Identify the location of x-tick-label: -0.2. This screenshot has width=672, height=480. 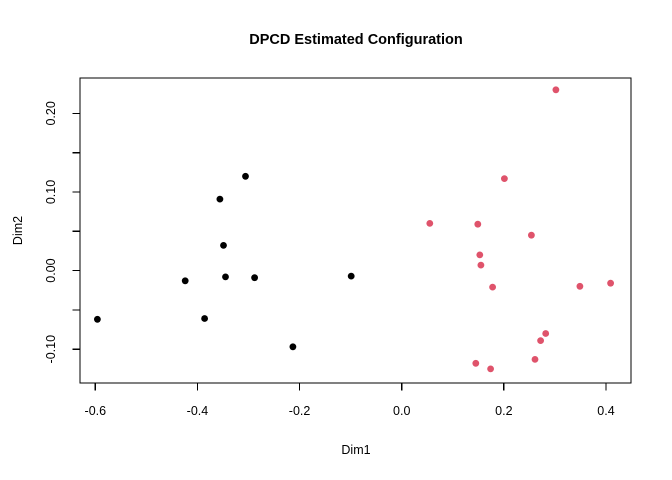
(300, 411).